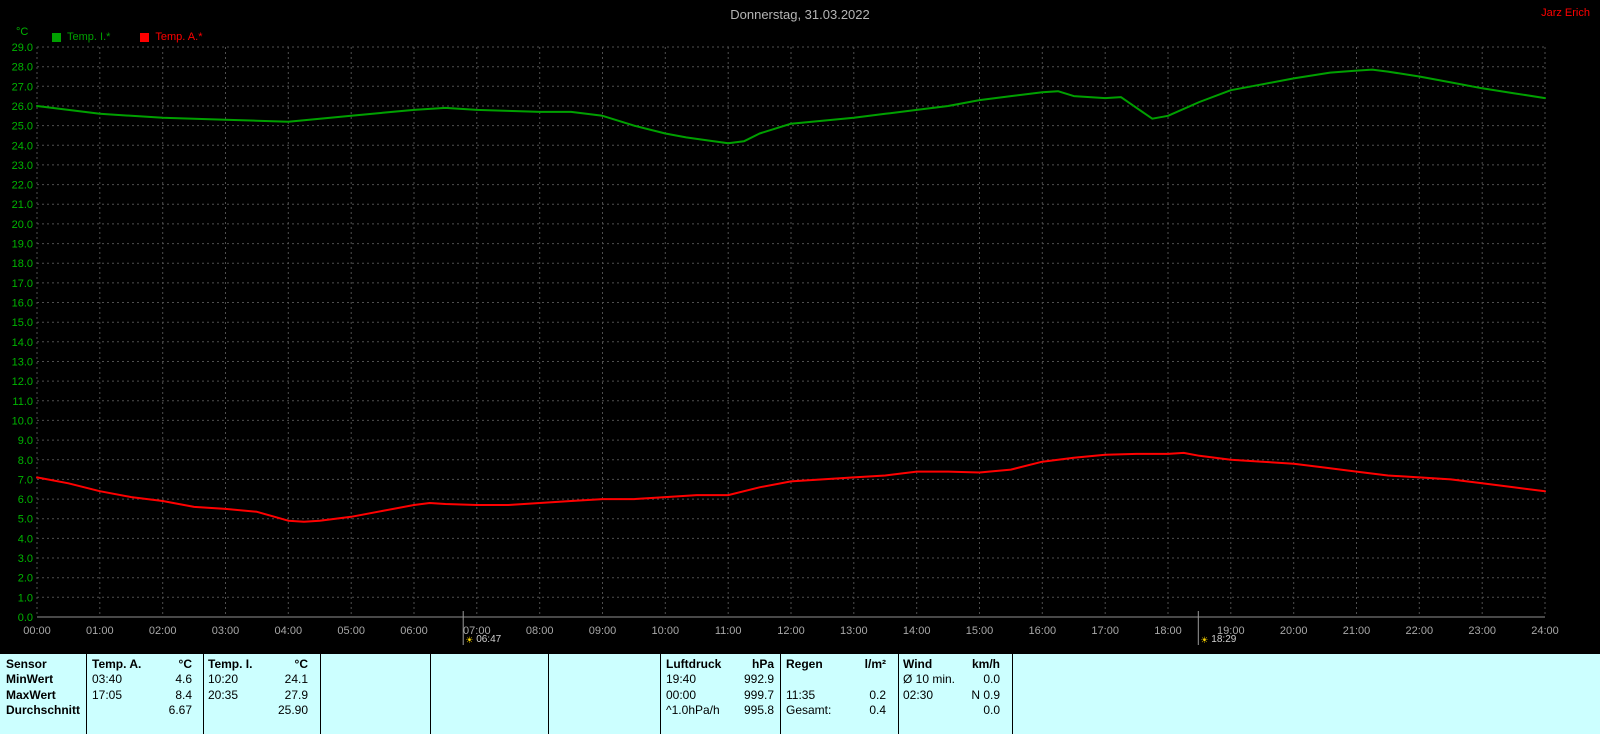 The height and width of the screenshot is (734, 1600). What do you see at coordinates (230, 663) in the screenshot?
I see `temp-i-name: Temp. I.` at bounding box center [230, 663].